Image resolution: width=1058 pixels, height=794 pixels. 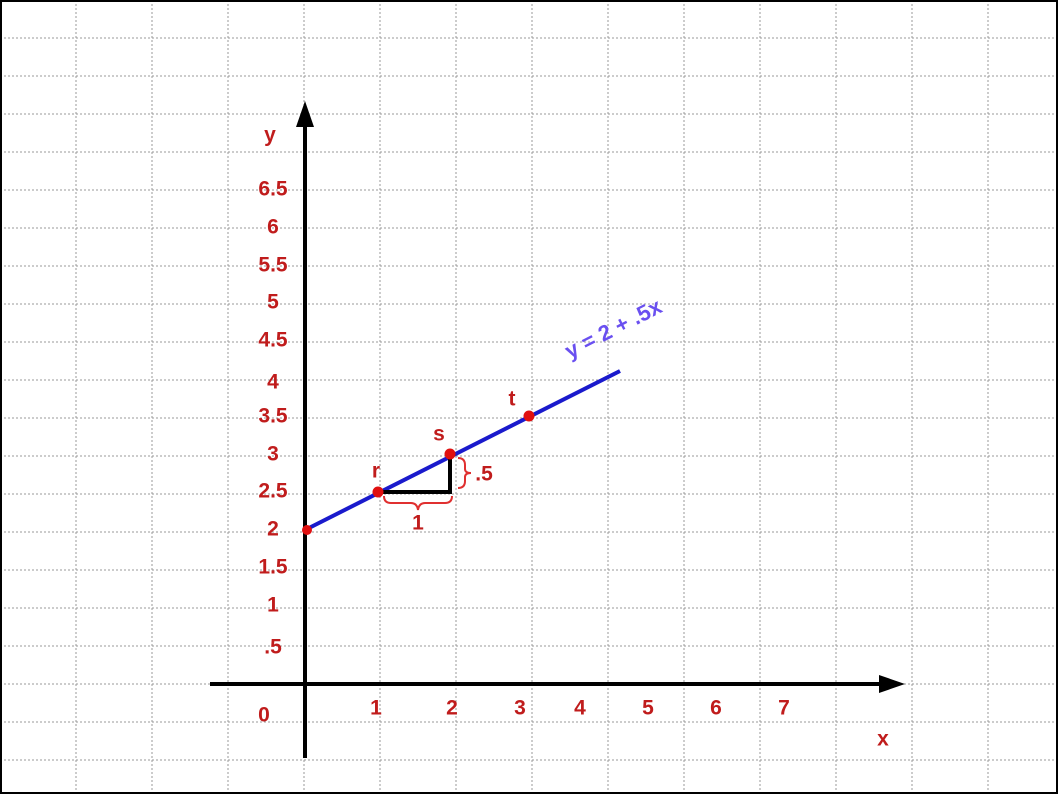 What do you see at coordinates (648, 708) in the screenshot?
I see `x-tick-label: 5` at bounding box center [648, 708].